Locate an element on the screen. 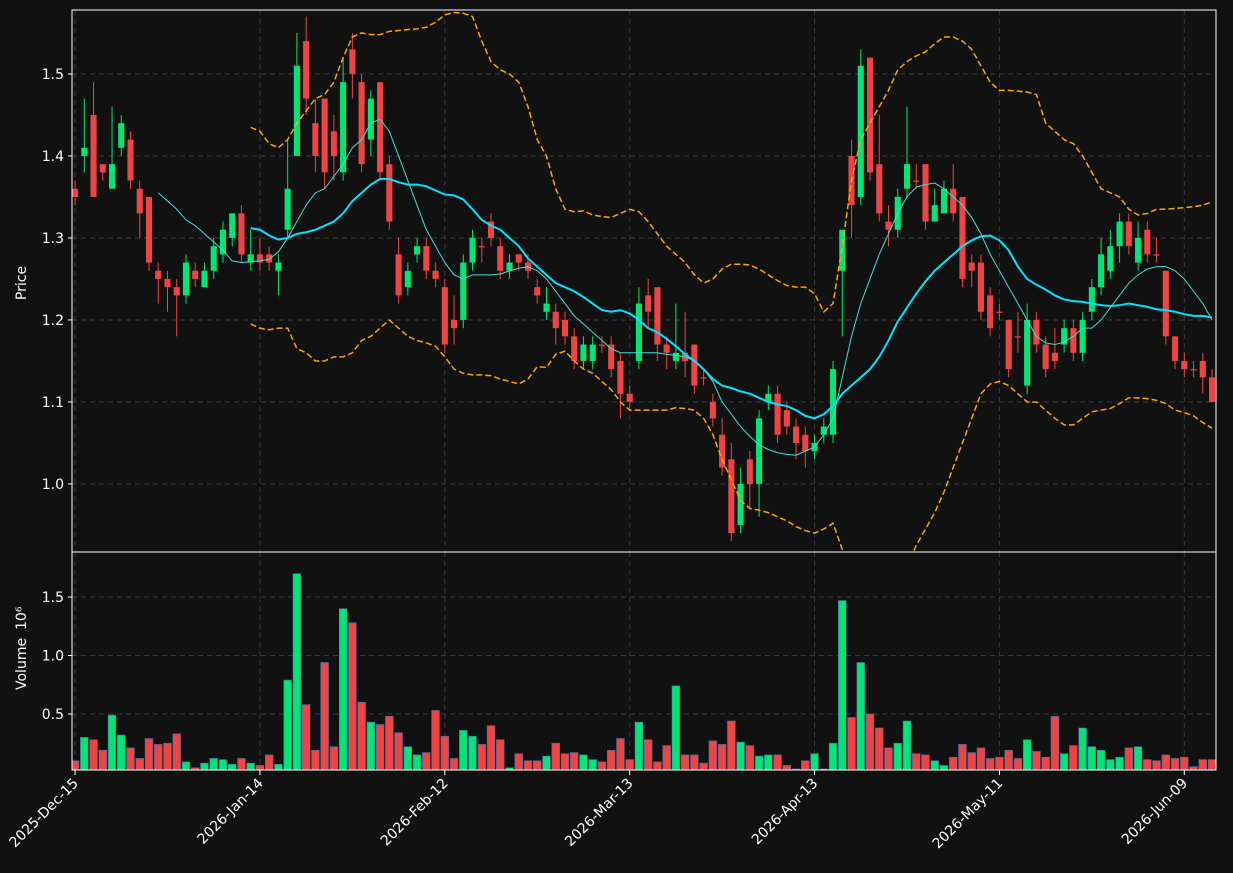  y-tick-label: 1.5 is located at coordinates (53, 75).